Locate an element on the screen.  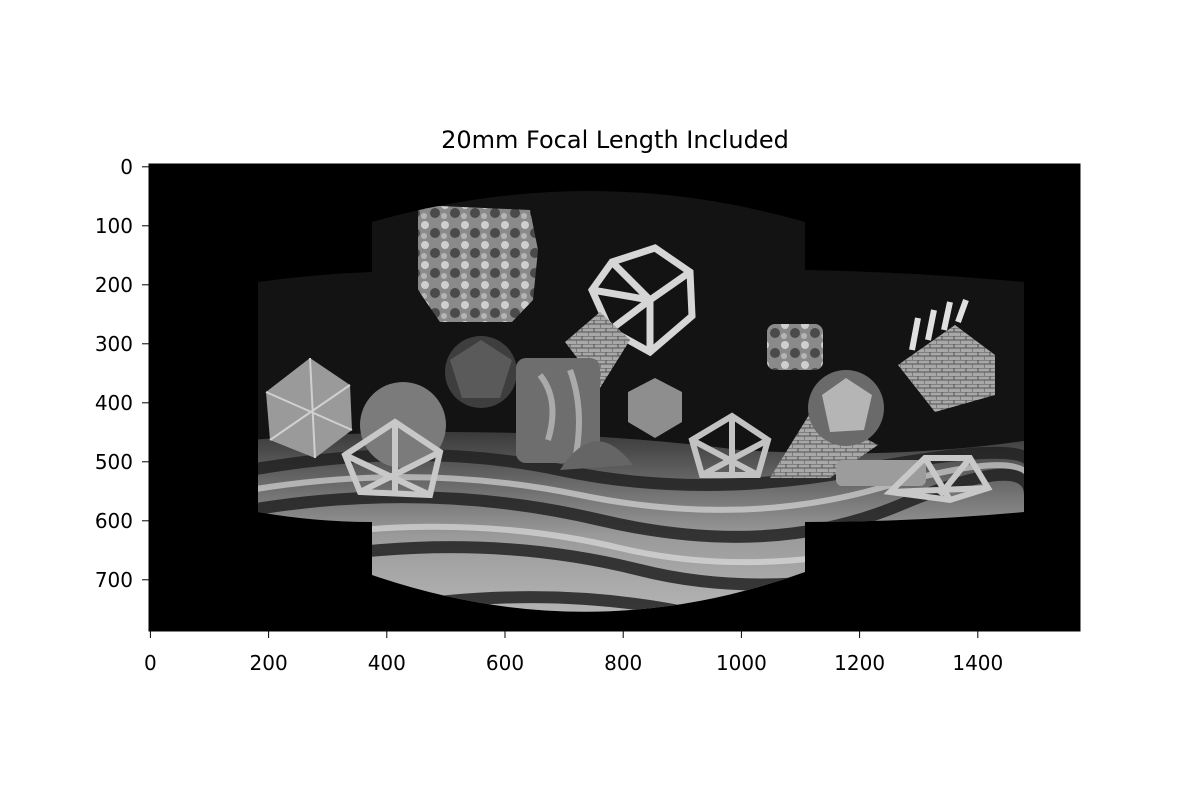
x-tick-label: 400 is located at coordinates (387, 663).